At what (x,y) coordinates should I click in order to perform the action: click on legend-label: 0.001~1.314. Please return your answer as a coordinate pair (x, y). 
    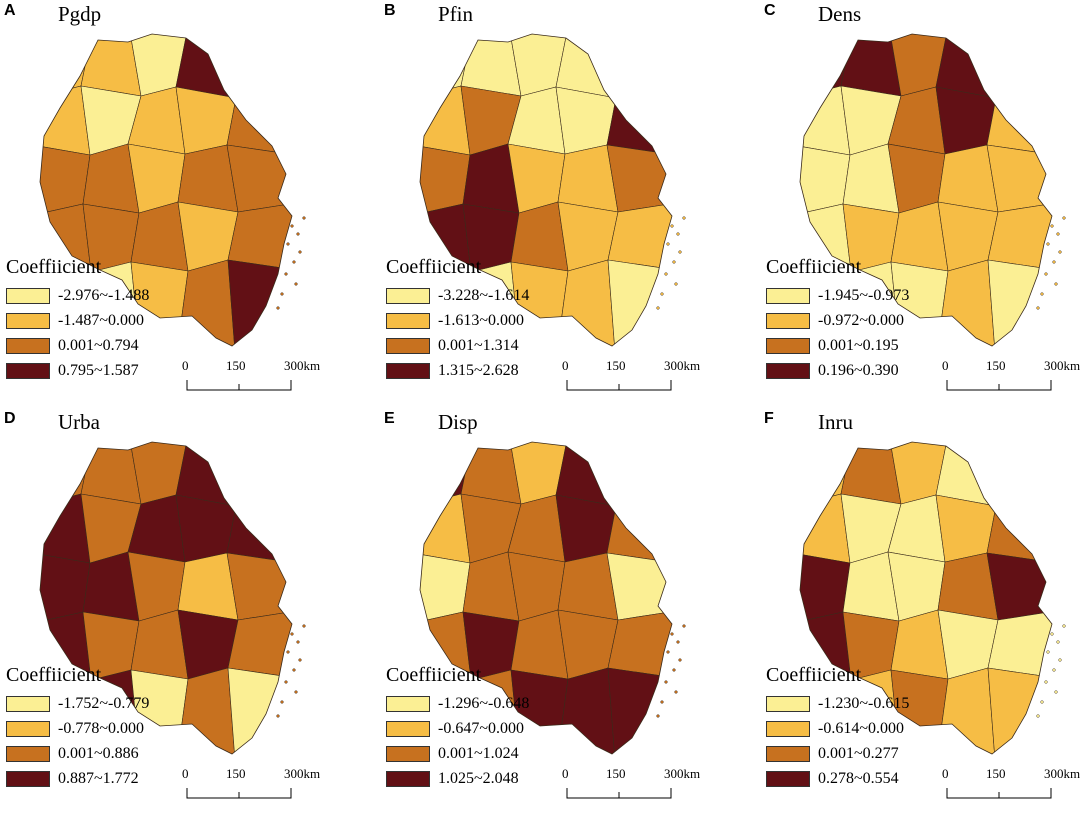
    Looking at the image, I should click on (478, 345).